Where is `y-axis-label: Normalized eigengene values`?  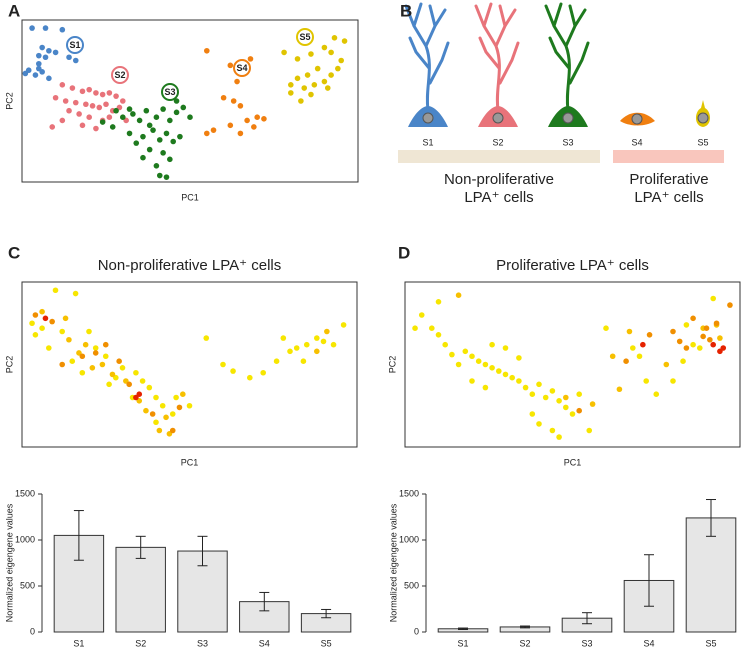
y-axis-label: Normalized eigengene values is located at coordinates (9, 562).